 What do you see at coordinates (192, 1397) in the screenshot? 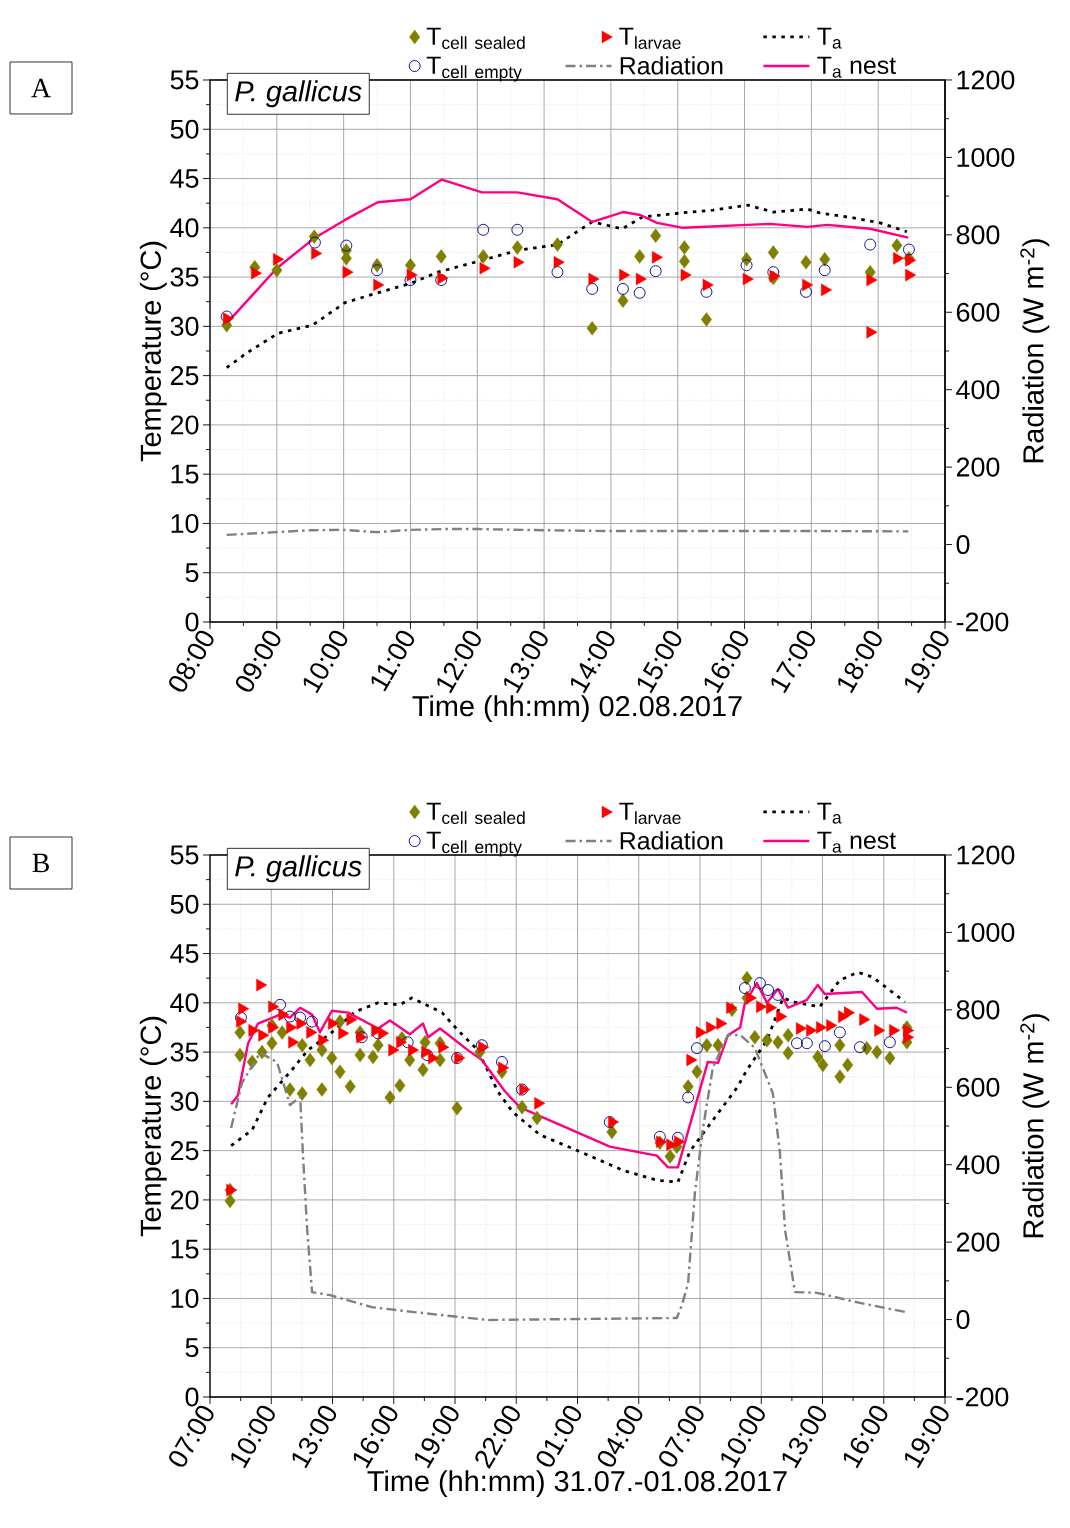
I see `y-tick-label: 0` at bounding box center [192, 1397].